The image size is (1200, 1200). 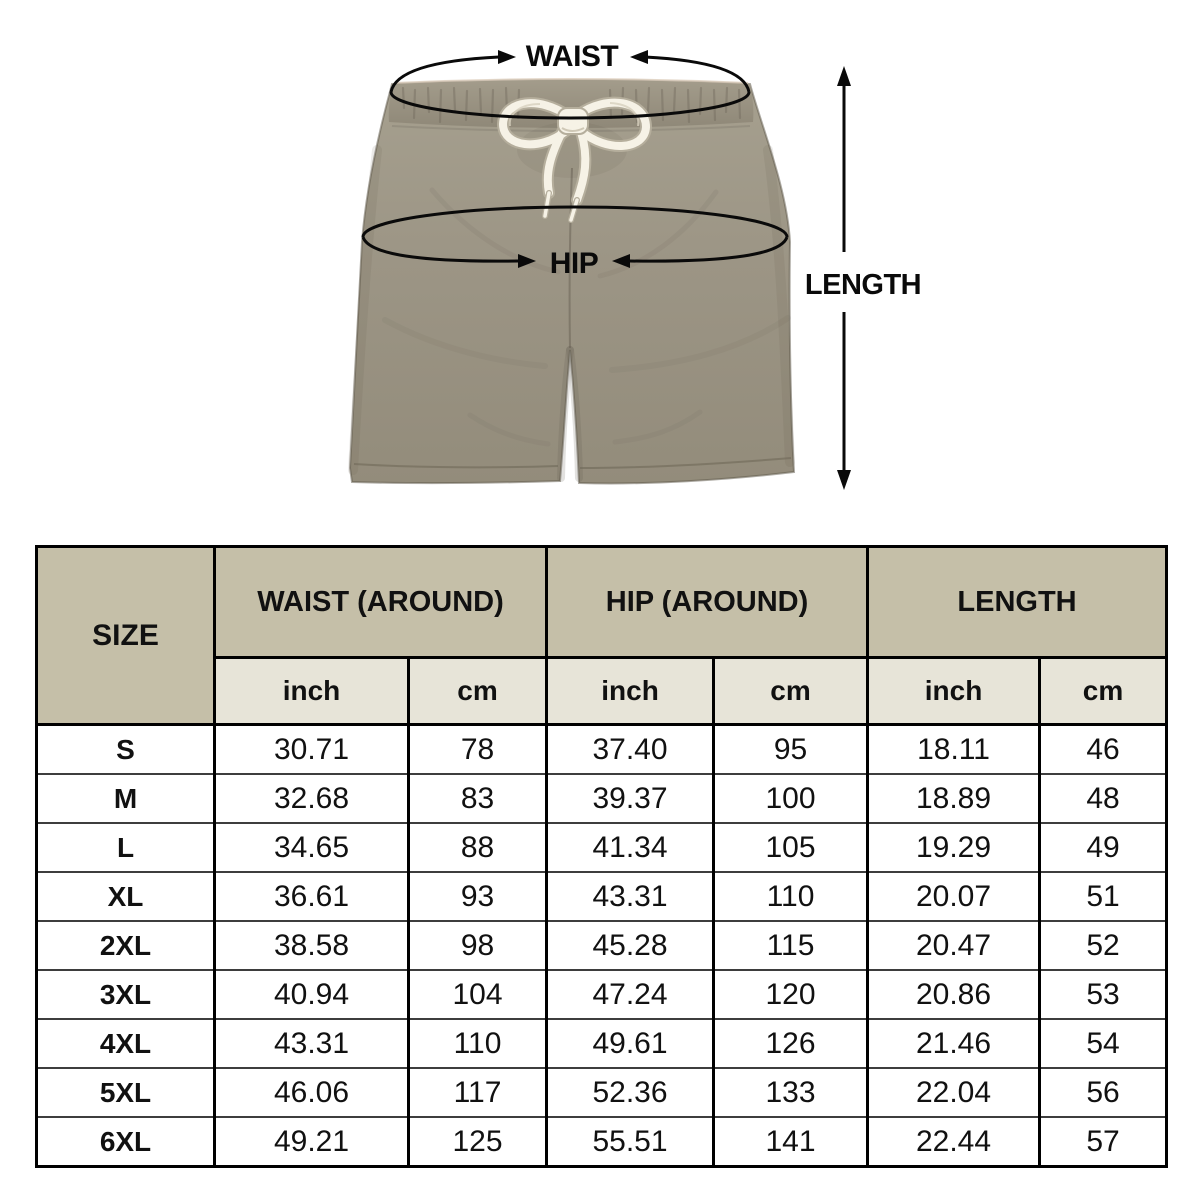 I want to click on table-row-3xl: 3XL 40.94 104 47.24 120 20.86 53, so click(x=601, y=994).